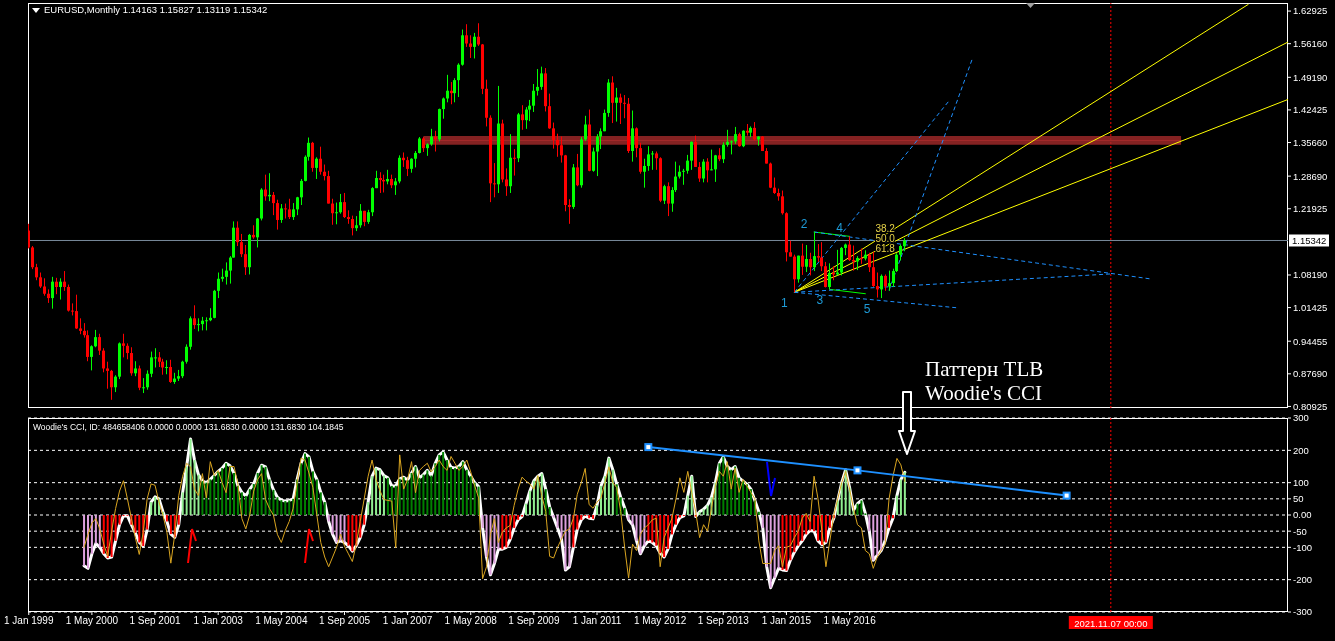  I want to click on x-tick-label: 1 Jan 2015, so click(786, 621).